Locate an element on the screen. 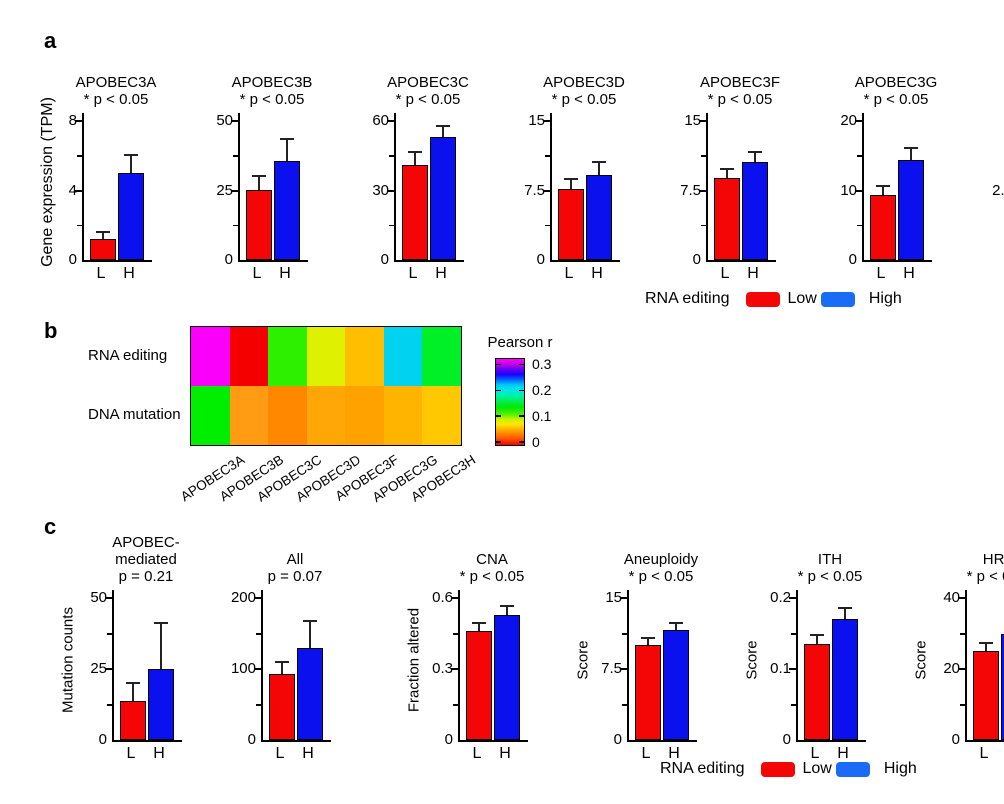  chart-title-line: APOBEC3C is located at coordinates (428, 82).